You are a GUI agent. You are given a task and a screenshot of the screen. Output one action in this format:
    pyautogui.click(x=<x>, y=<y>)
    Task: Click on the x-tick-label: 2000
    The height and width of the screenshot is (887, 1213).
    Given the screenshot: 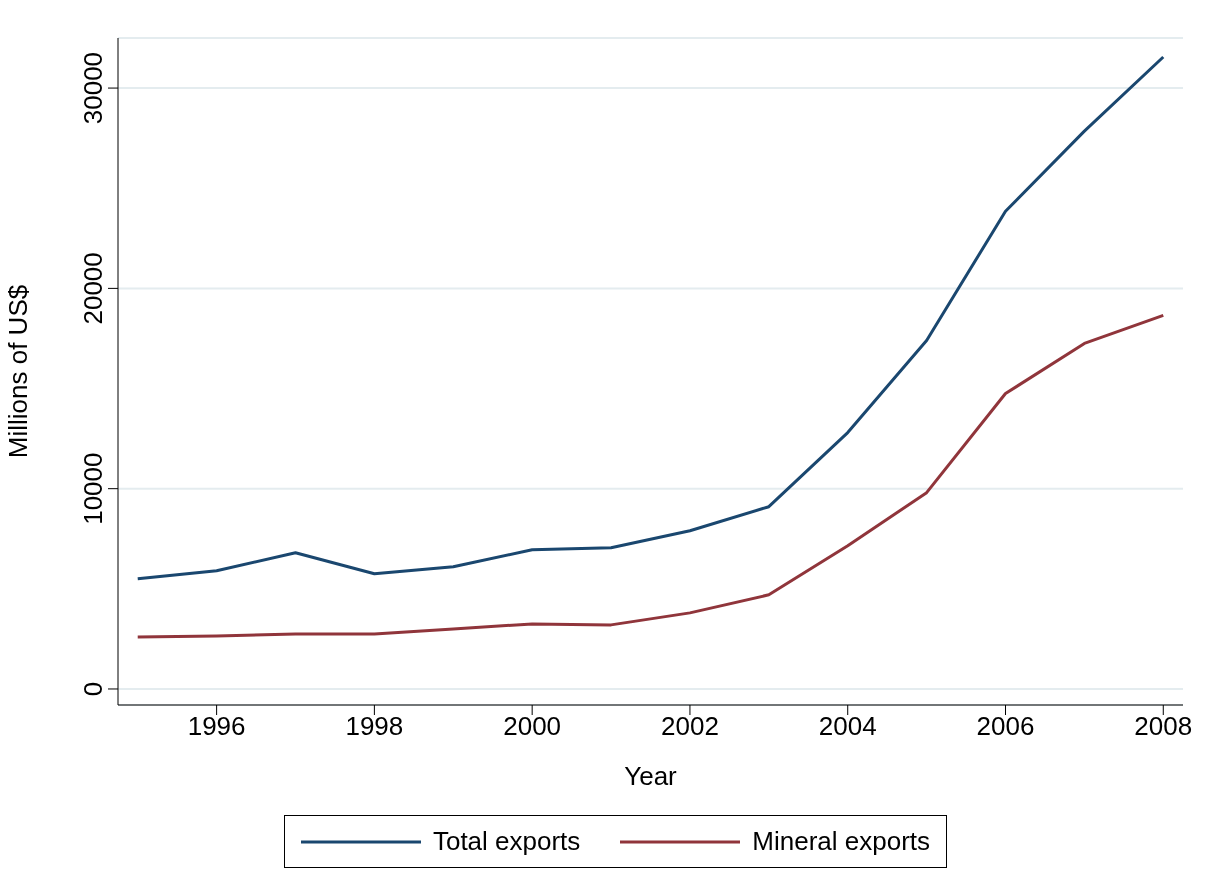 What is the action you would take?
    pyautogui.click(x=532, y=726)
    